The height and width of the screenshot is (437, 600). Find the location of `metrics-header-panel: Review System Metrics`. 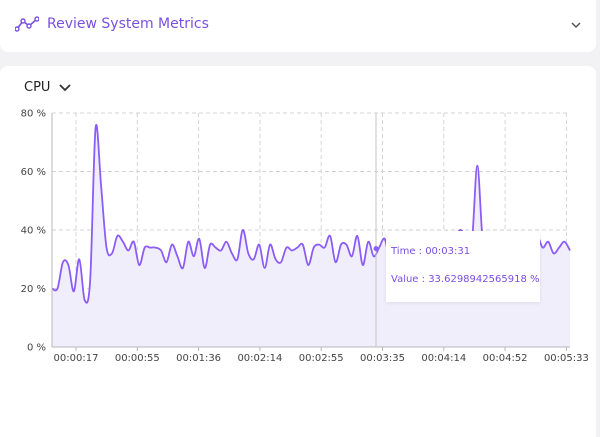

metrics-header-panel: Review System Metrics is located at coordinates (298, 26).